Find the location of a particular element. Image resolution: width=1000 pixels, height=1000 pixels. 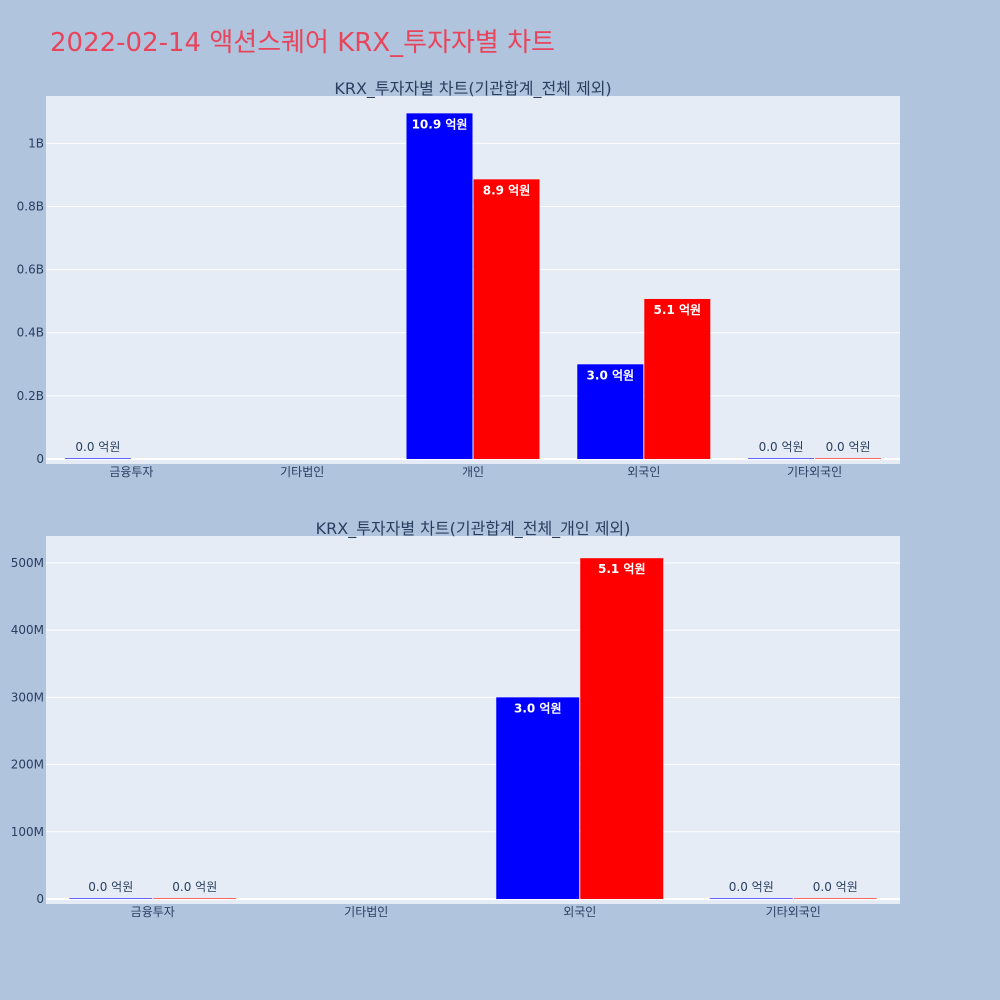

y-tick-label: 1B is located at coordinates (36, 143).